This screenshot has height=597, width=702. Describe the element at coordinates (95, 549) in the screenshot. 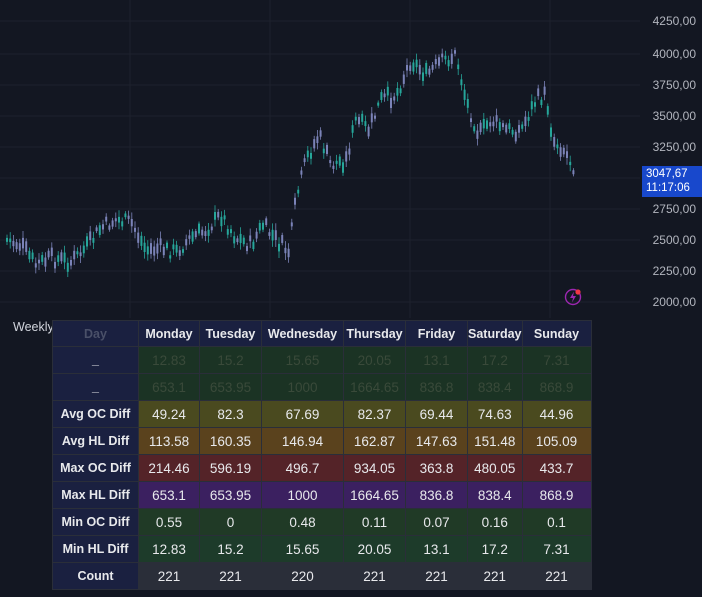

I see `row-label: Min HL Diff` at that location.